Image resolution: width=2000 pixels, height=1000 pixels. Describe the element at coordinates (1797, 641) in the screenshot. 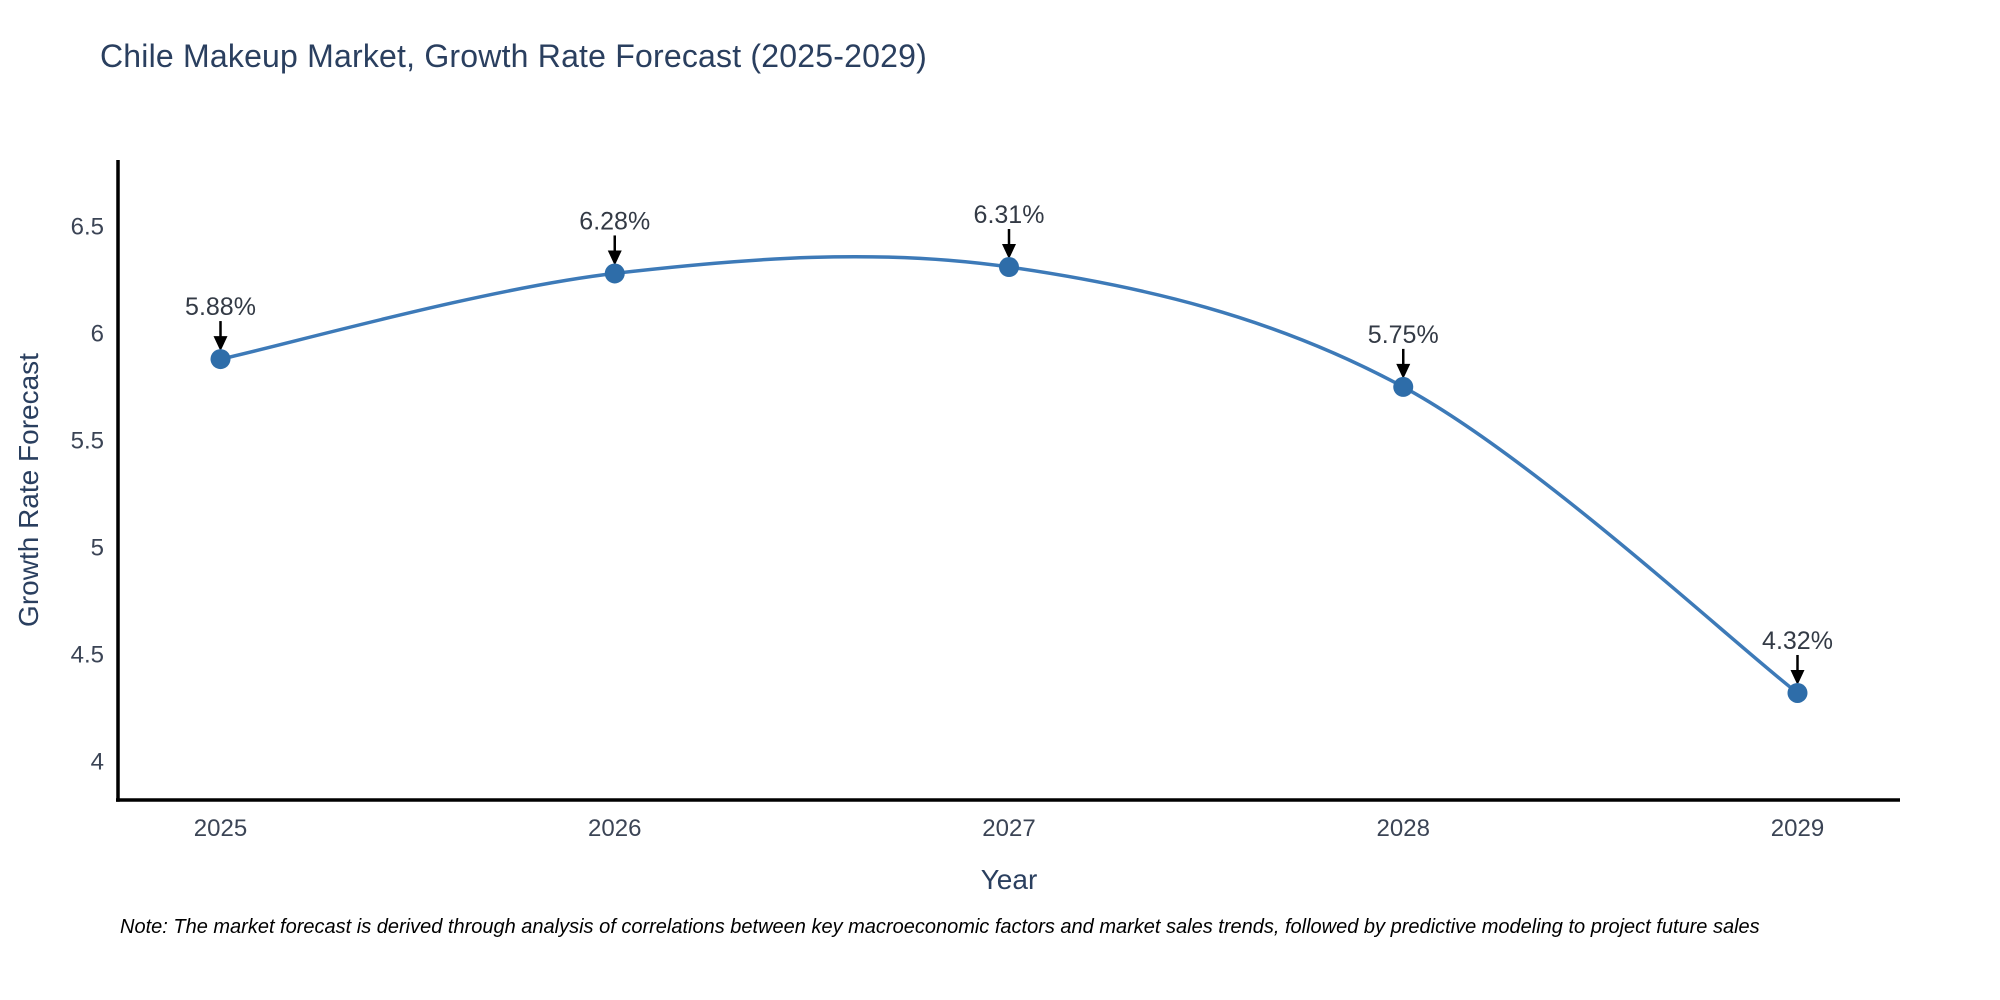

I see `data-label-2029: 4.32%` at that location.